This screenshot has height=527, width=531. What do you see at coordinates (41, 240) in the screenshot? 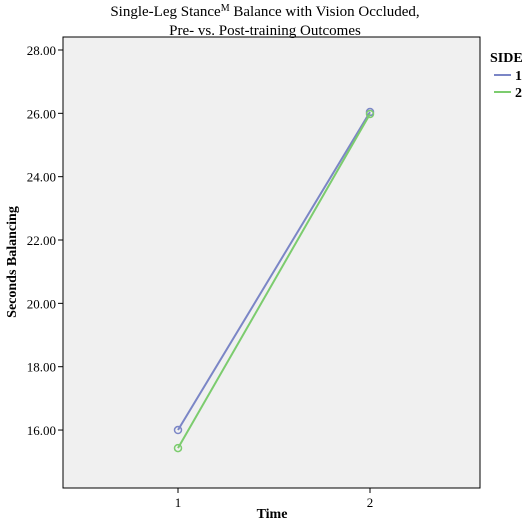
I see `y-tick-label: 22.00` at bounding box center [41, 240].